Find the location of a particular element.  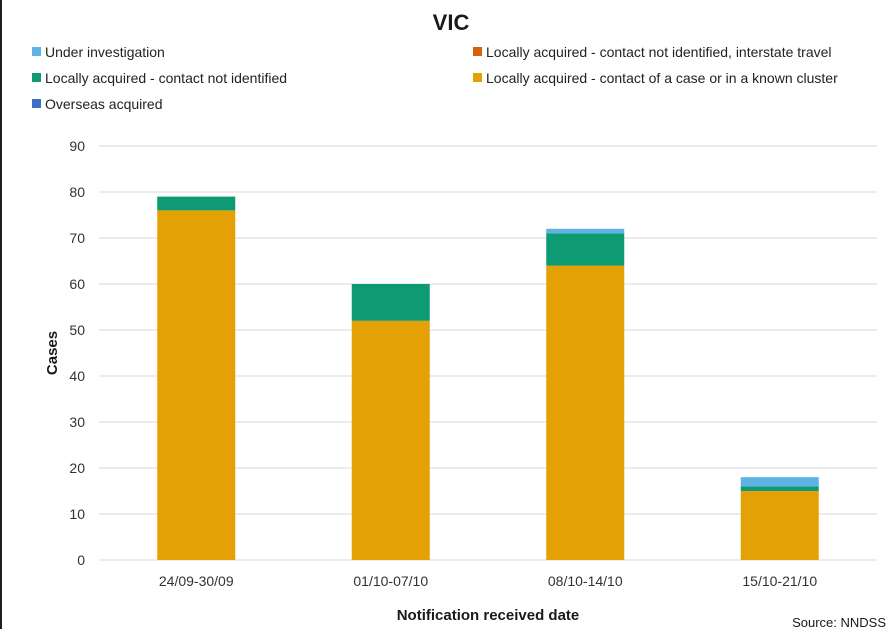

y-tick-label: 30 is located at coordinates (77, 422).